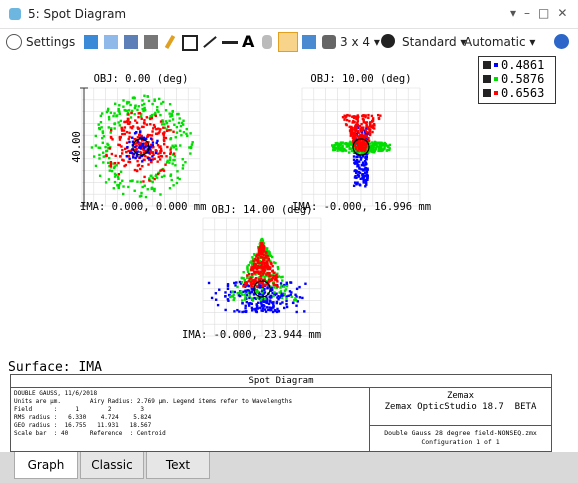 This screenshot has height=483, width=578. Describe the element at coordinates (434, 42) in the screenshot. I see `standard-dropdown: Standard ▾` at that location.